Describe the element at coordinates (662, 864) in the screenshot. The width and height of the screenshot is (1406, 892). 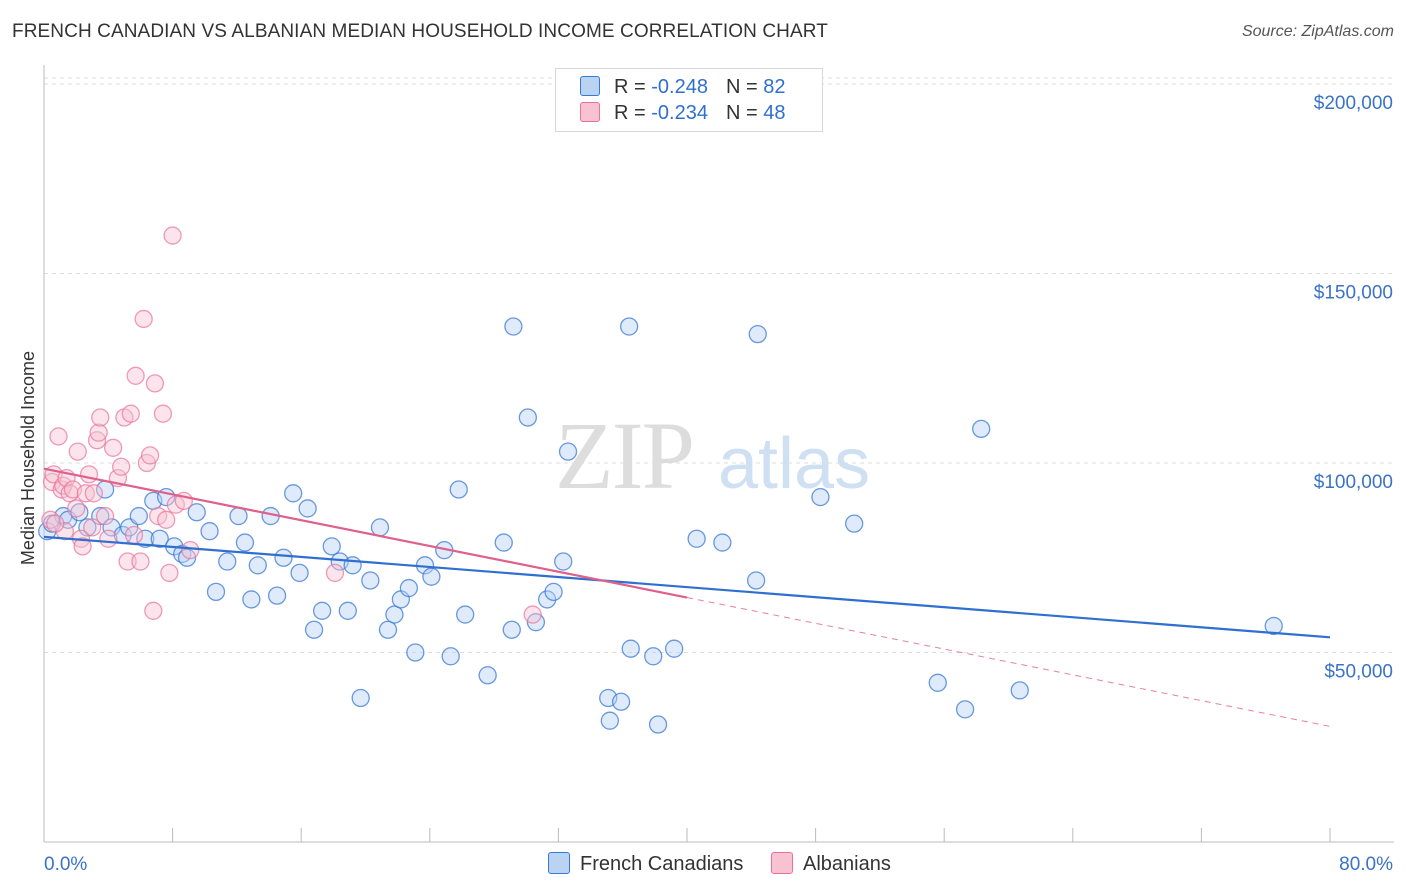
I see `legend-label-french-canadians: French Canadians` at that location.